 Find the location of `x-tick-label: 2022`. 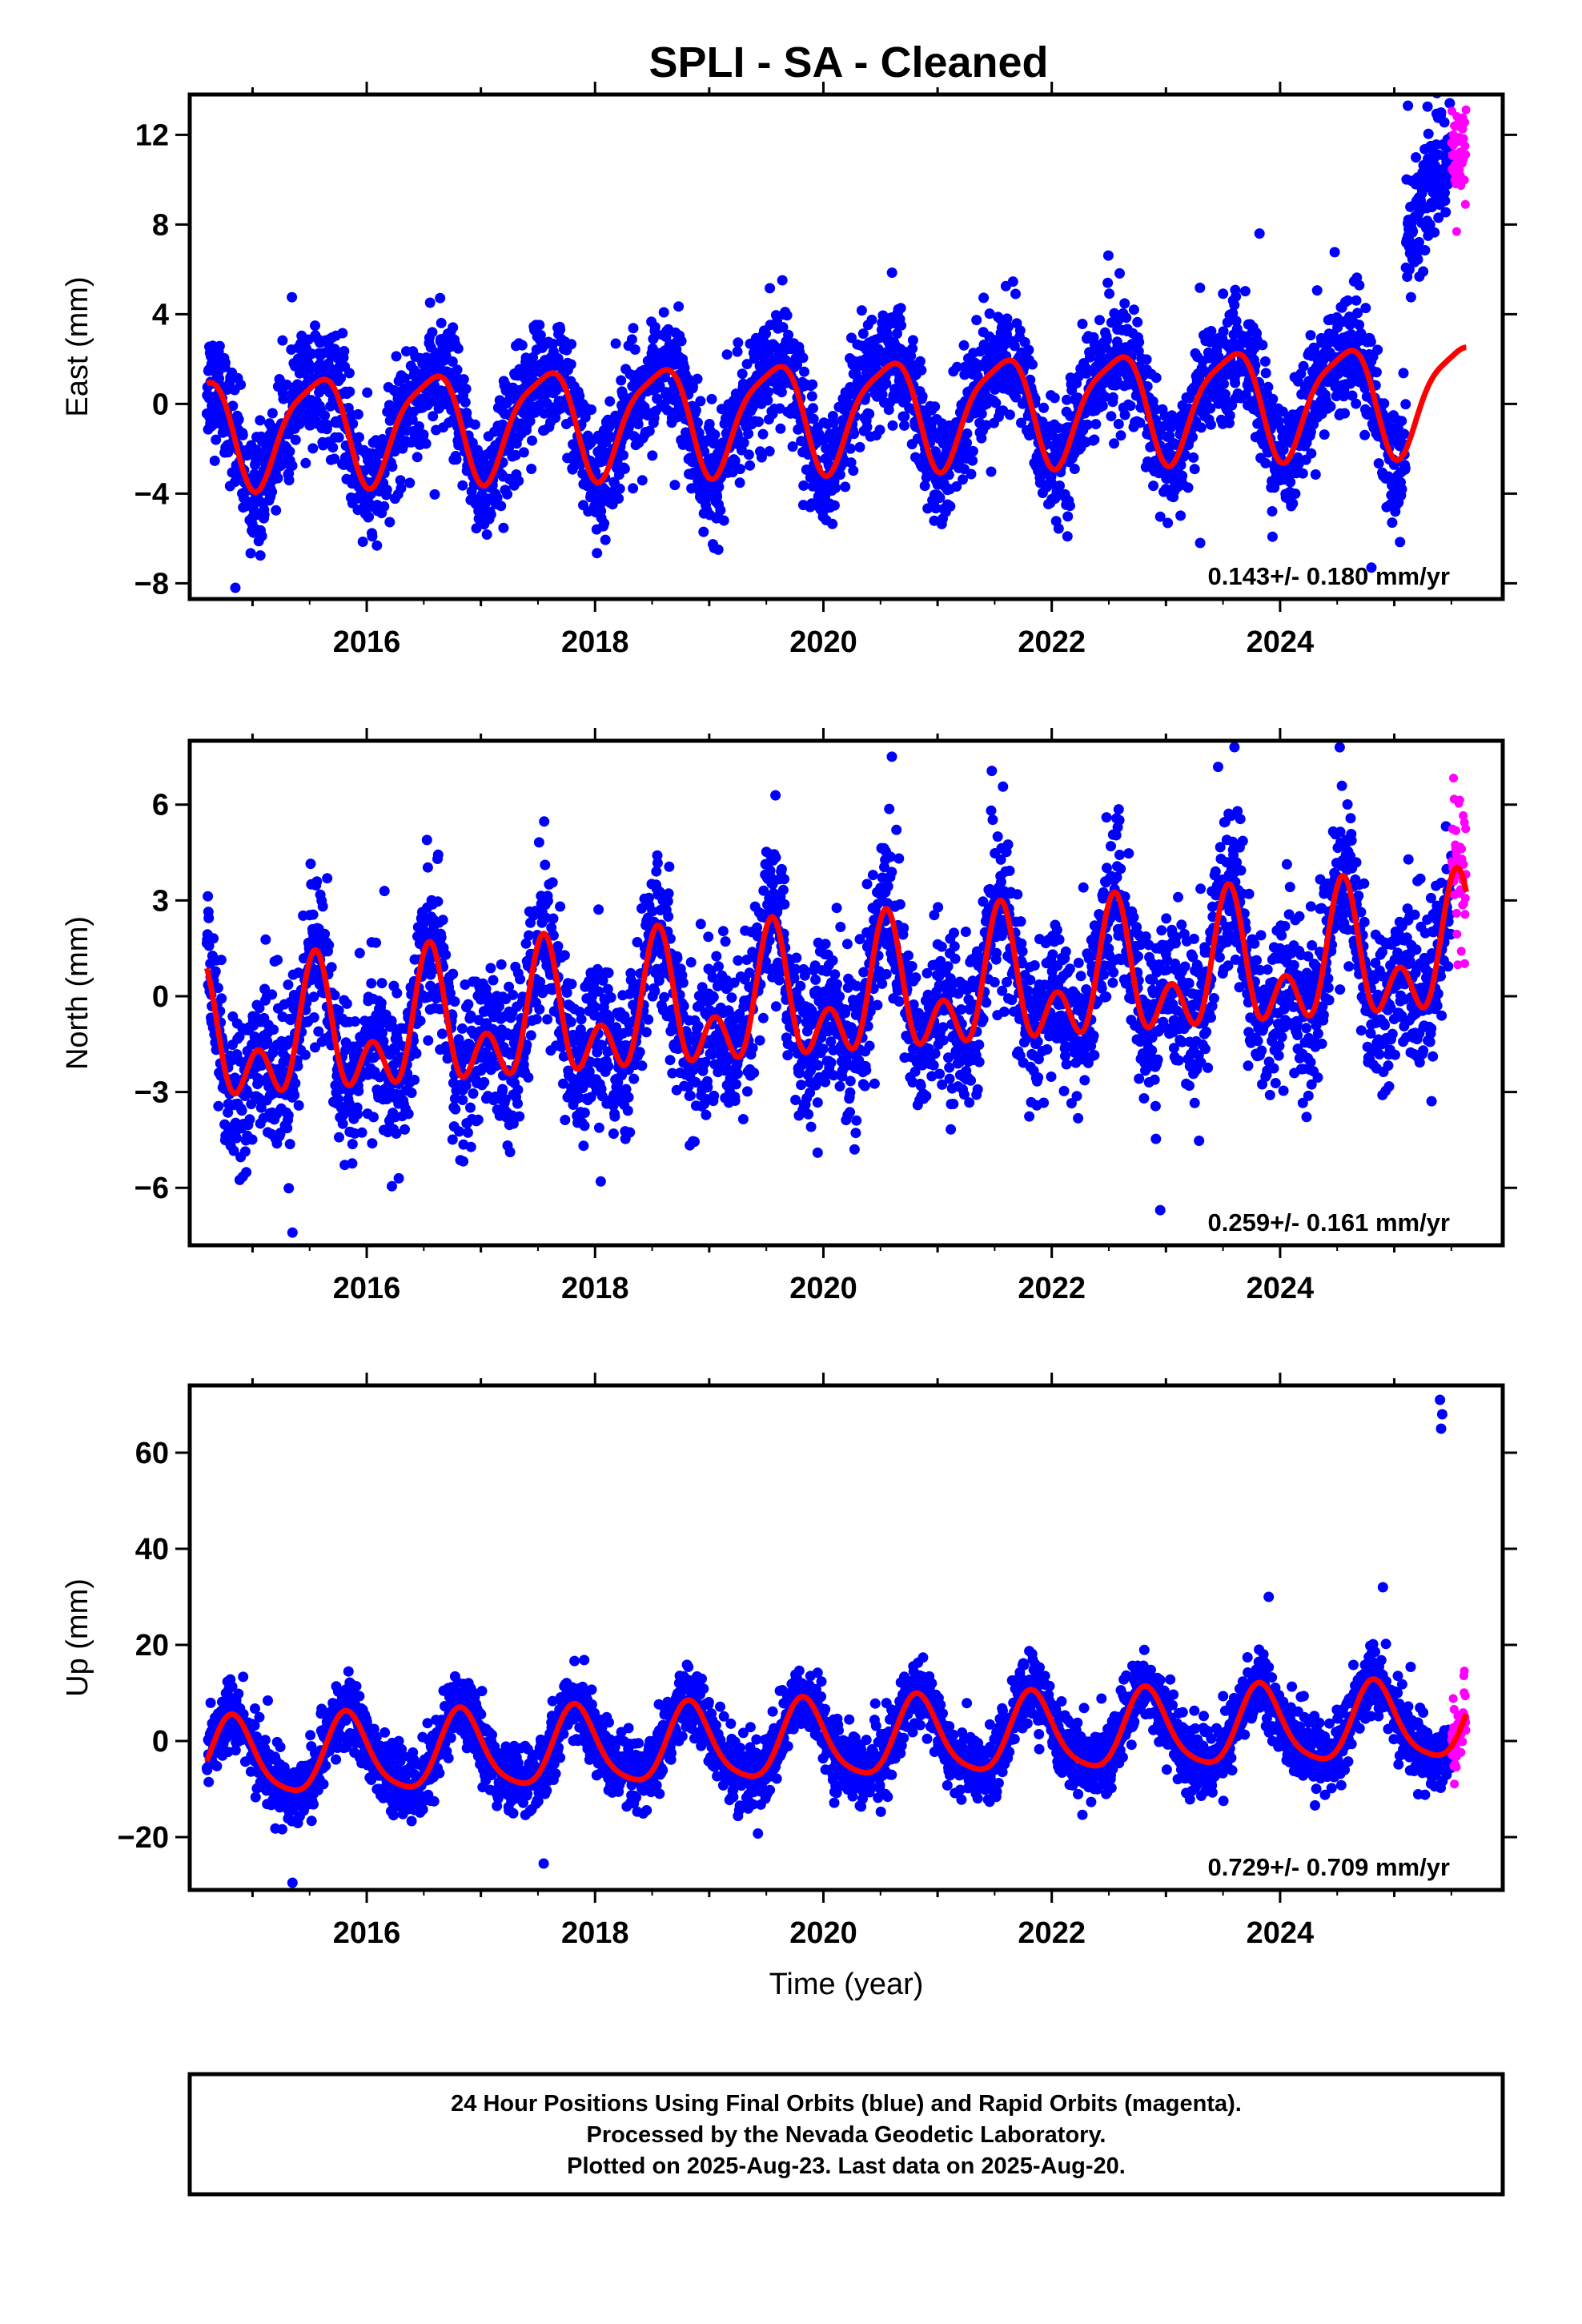

x-tick-label: 2022 is located at coordinates (1052, 642).